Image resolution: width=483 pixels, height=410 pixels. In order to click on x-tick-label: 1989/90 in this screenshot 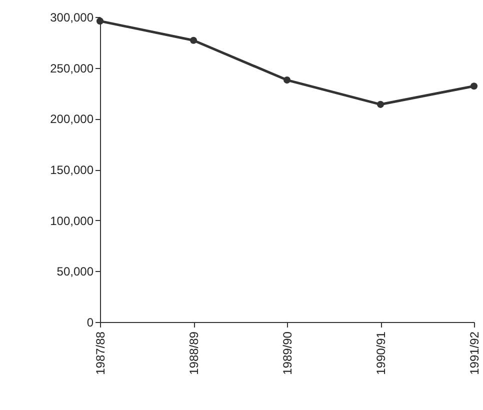, I will do `click(287, 353)`.